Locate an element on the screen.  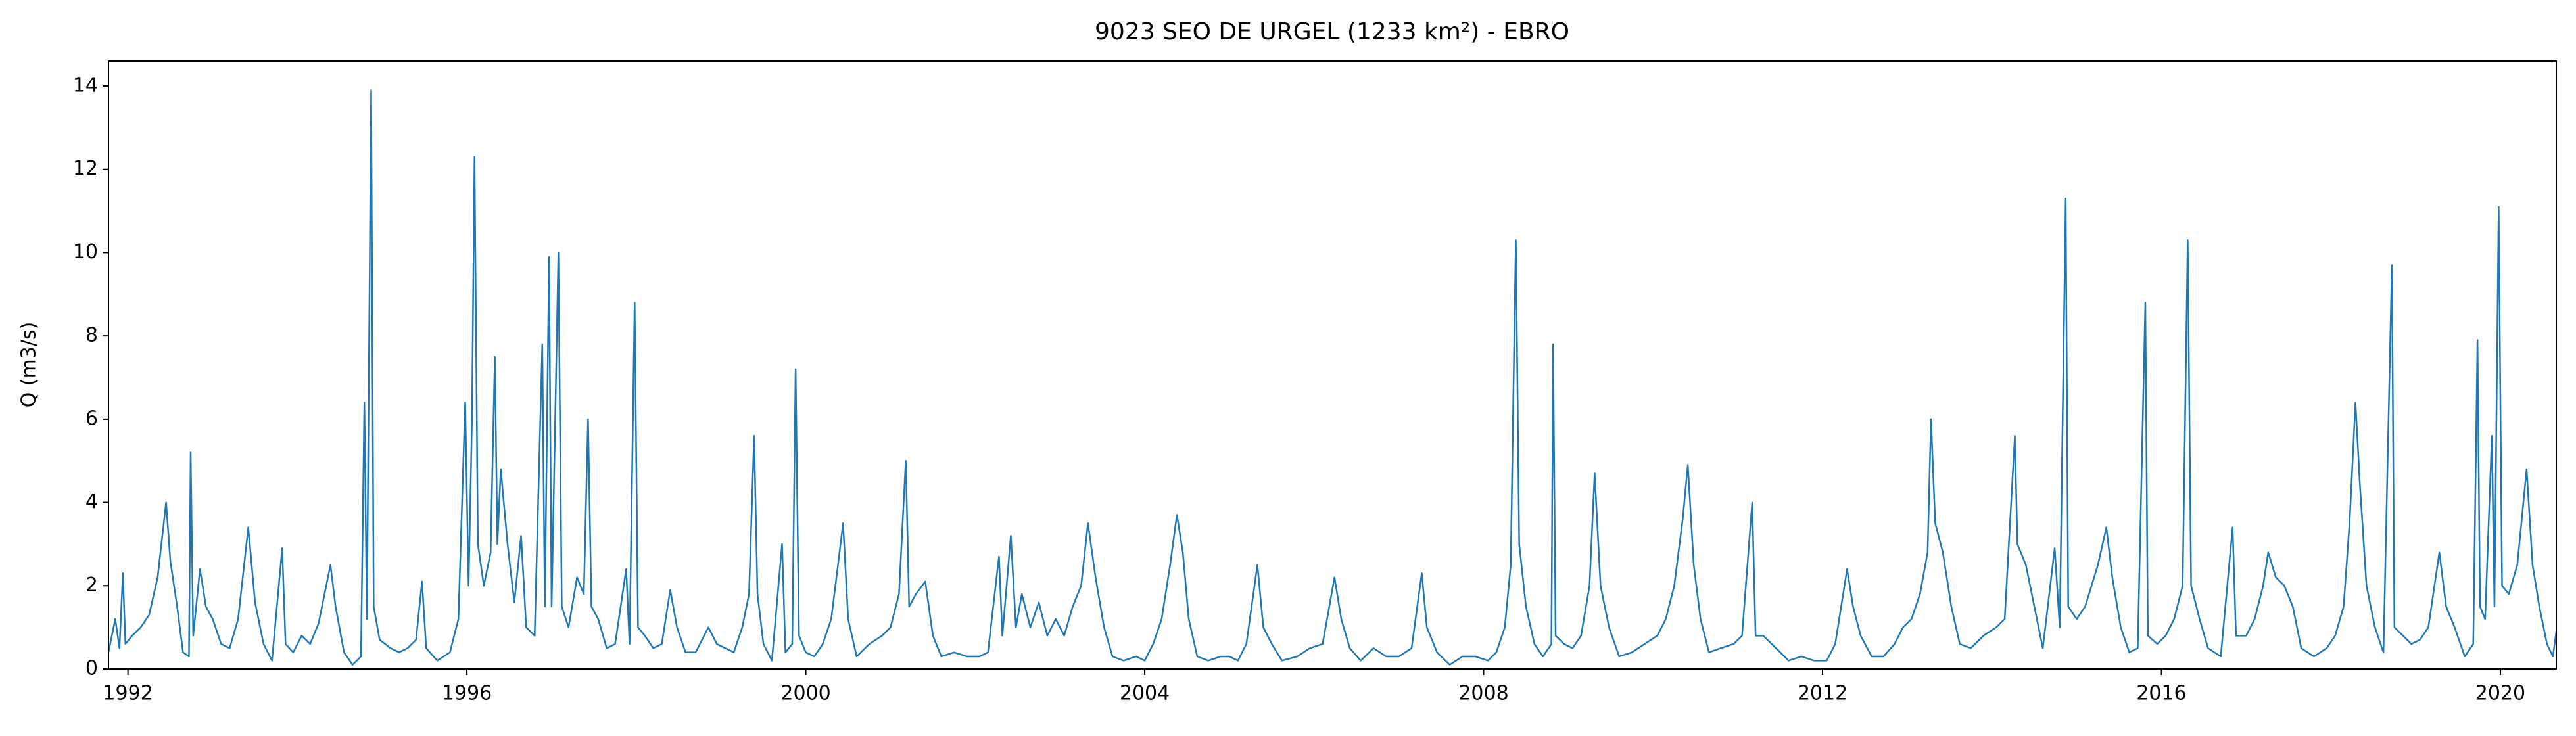
x-tick-label: 1992 is located at coordinates (128, 693).